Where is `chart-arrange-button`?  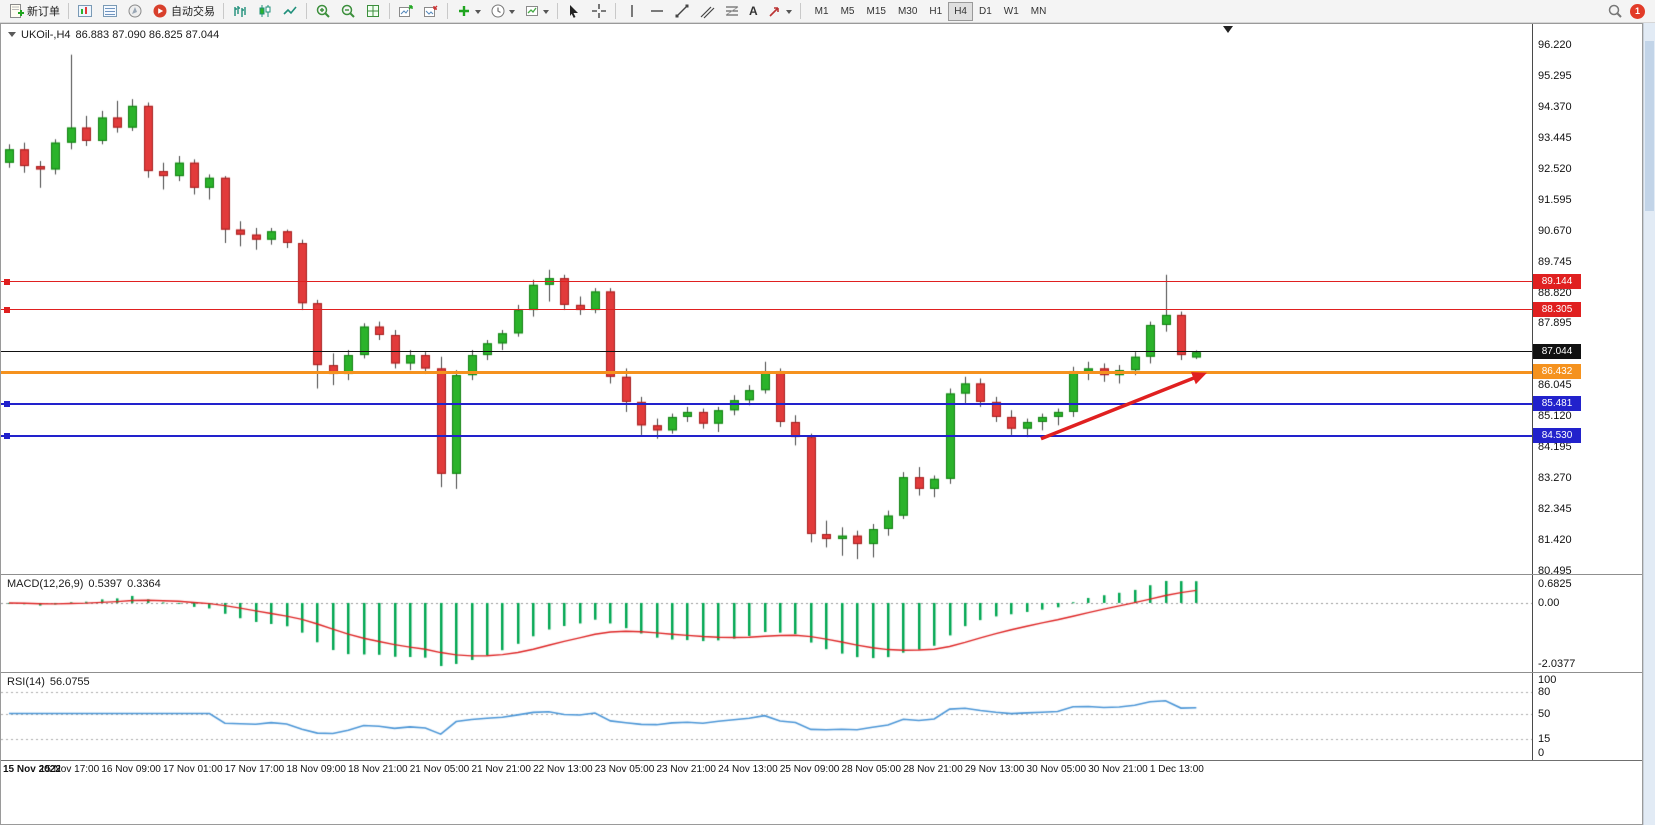 chart-arrange-button is located at coordinates (406, 11).